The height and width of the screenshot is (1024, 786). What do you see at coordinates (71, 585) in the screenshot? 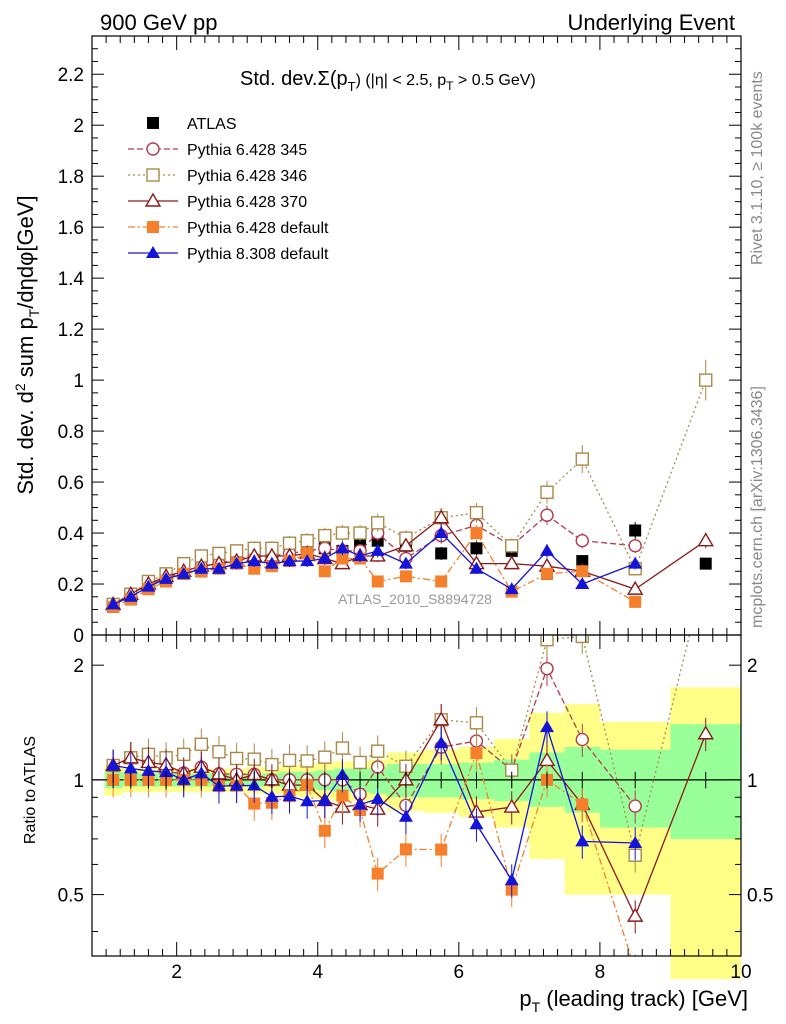
I see `y-tick-label: 0.2` at bounding box center [71, 585].